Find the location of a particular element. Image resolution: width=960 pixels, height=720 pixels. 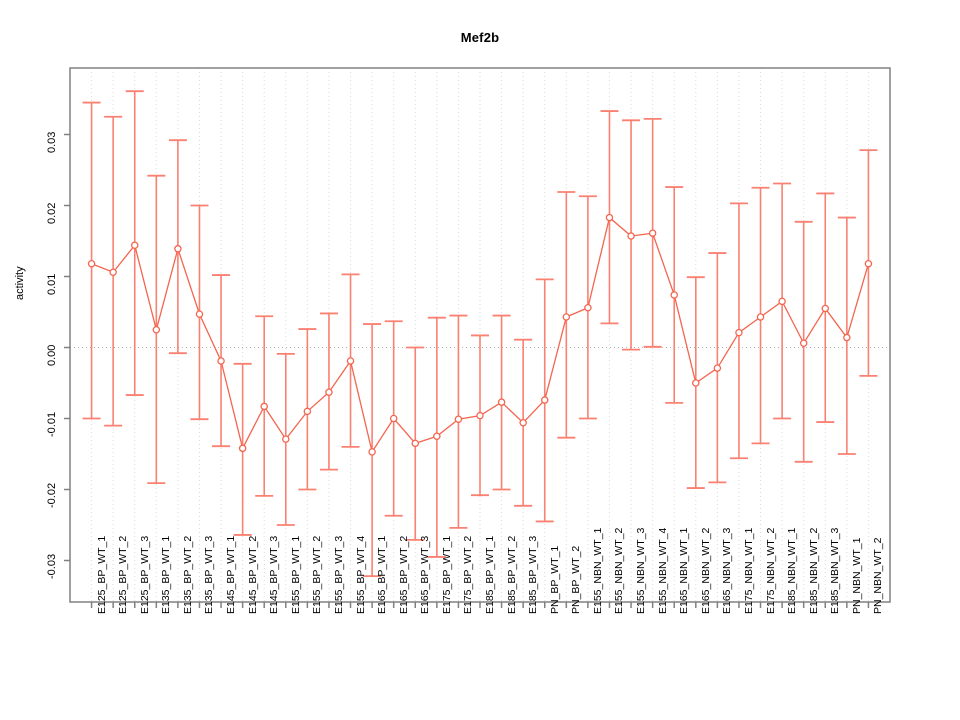

chart-title: Mef2b is located at coordinates (480, 37).